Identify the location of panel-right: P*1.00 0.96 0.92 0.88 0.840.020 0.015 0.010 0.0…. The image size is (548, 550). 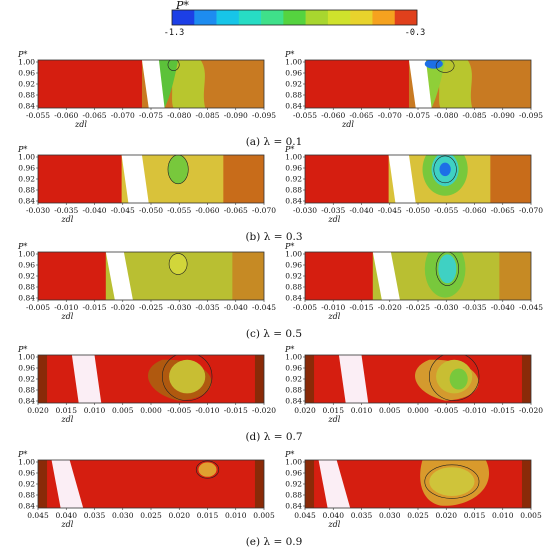
(413, 384).